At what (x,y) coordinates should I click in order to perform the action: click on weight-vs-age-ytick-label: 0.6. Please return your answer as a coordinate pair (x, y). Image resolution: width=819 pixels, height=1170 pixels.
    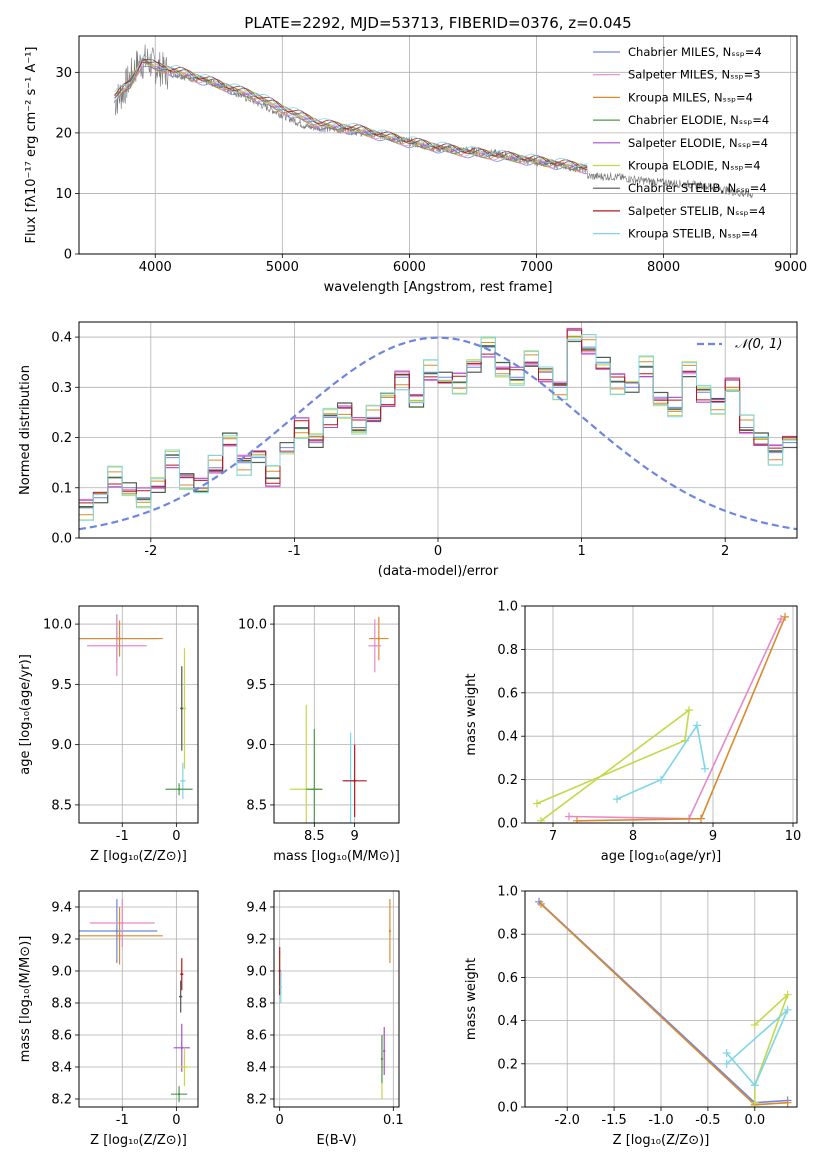
    Looking at the image, I should click on (507, 693).